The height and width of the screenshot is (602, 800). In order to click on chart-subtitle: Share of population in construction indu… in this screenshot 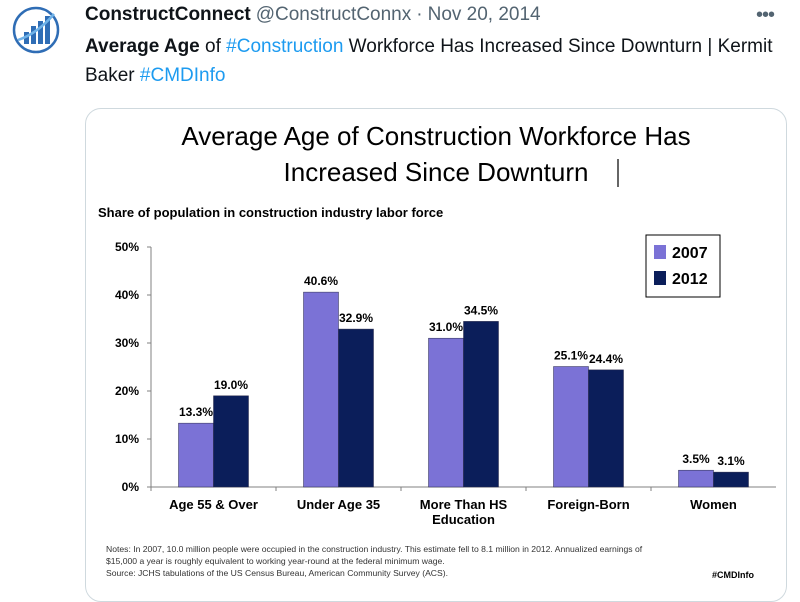, I will do `click(270, 212)`.